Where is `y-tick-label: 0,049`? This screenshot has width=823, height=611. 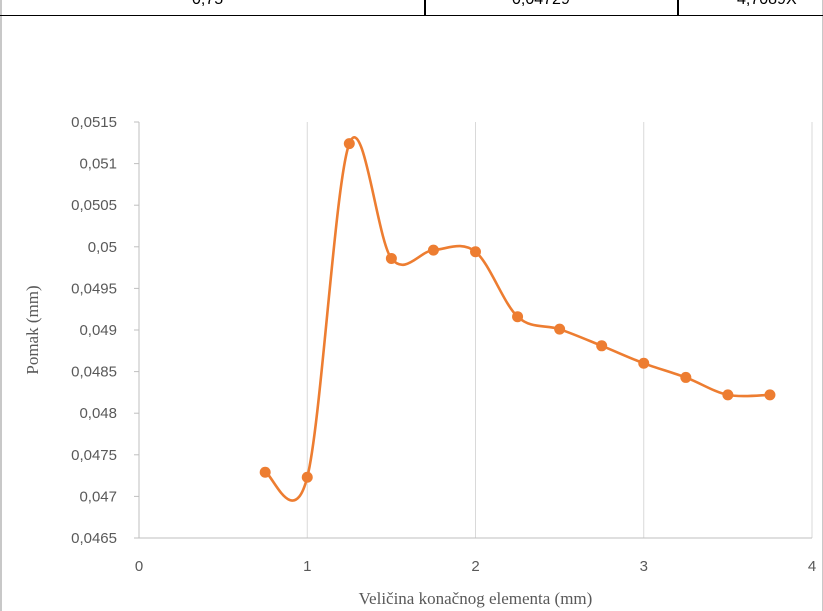
y-tick-label: 0,049 is located at coordinates (98, 330).